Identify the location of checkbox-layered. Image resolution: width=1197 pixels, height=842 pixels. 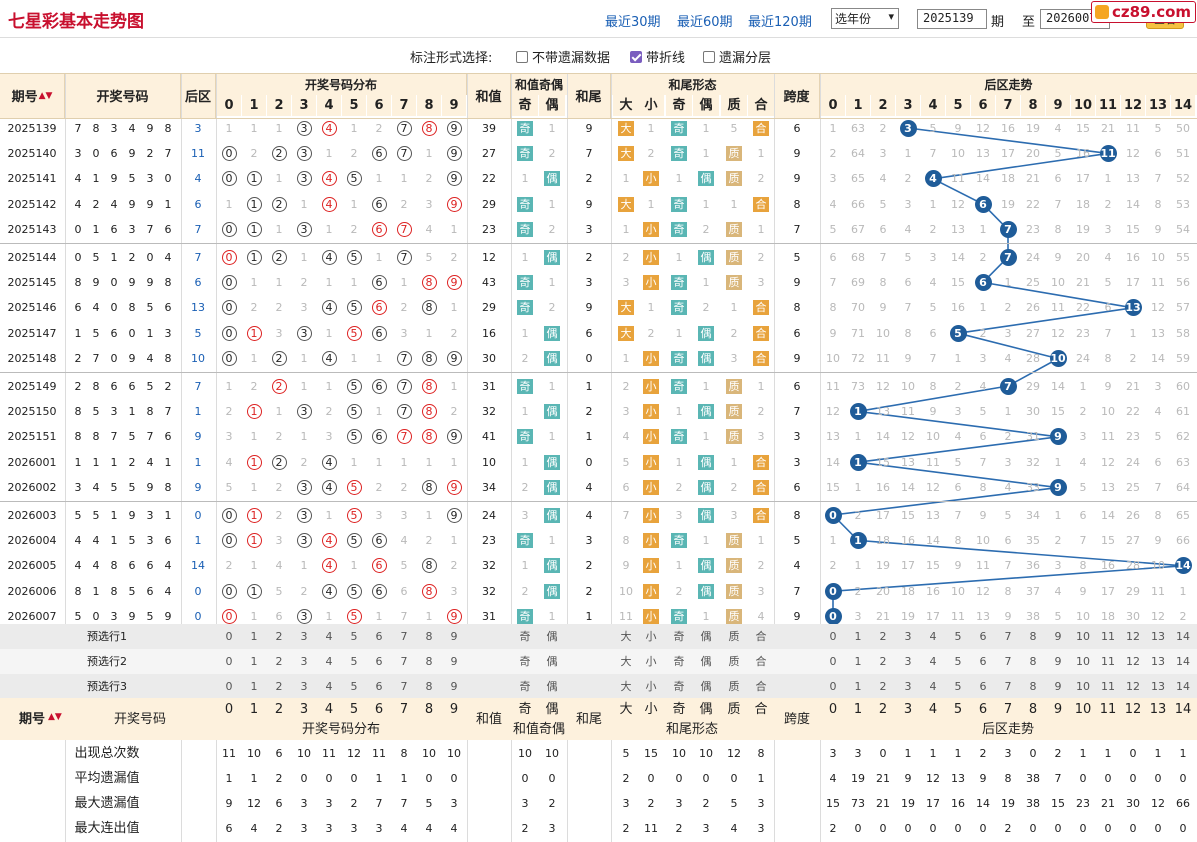
(709, 57).